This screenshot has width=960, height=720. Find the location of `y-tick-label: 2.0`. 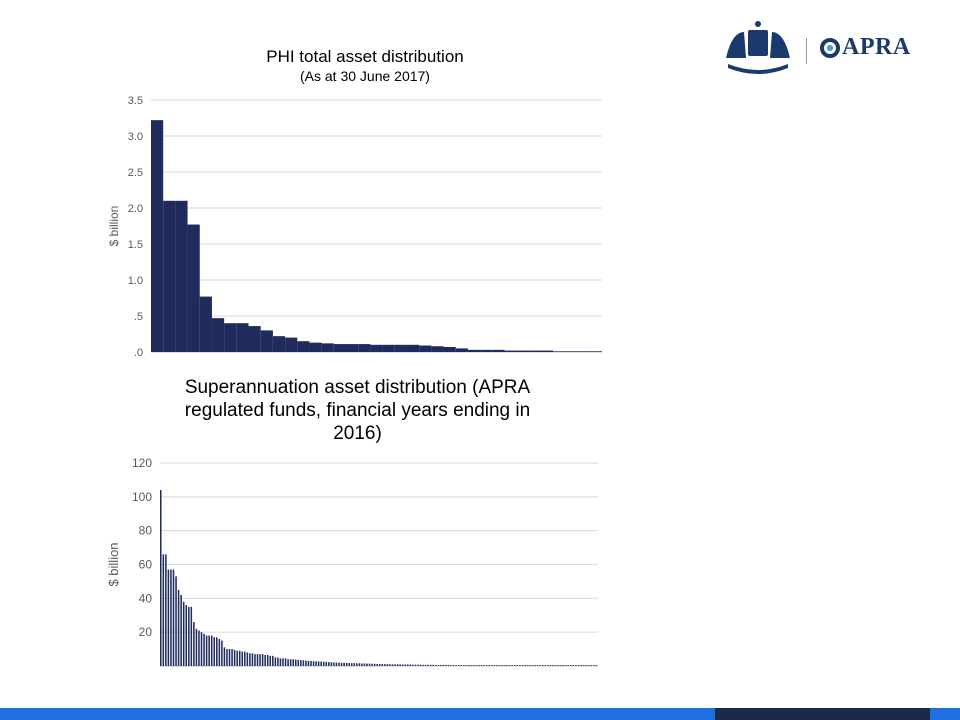

y-tick-label: 2.0 is located at coordinates (135, 209).